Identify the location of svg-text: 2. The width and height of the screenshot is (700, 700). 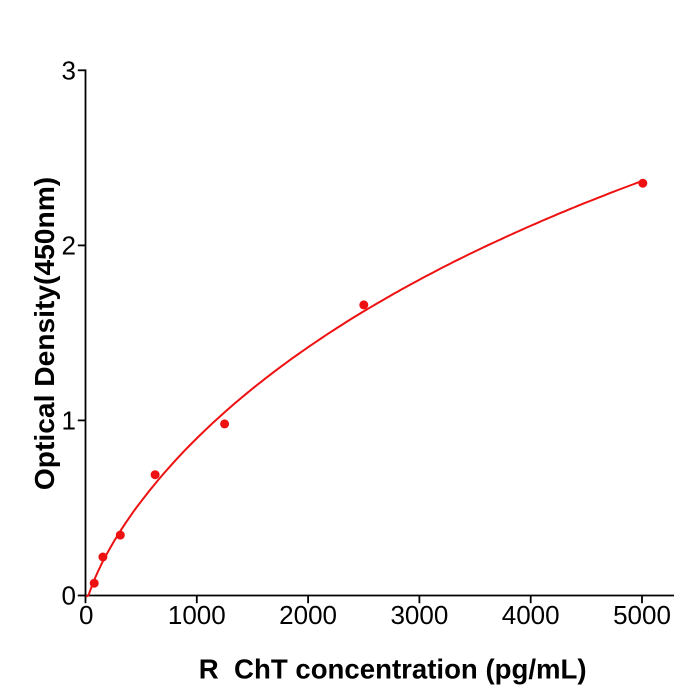
(69, 246).